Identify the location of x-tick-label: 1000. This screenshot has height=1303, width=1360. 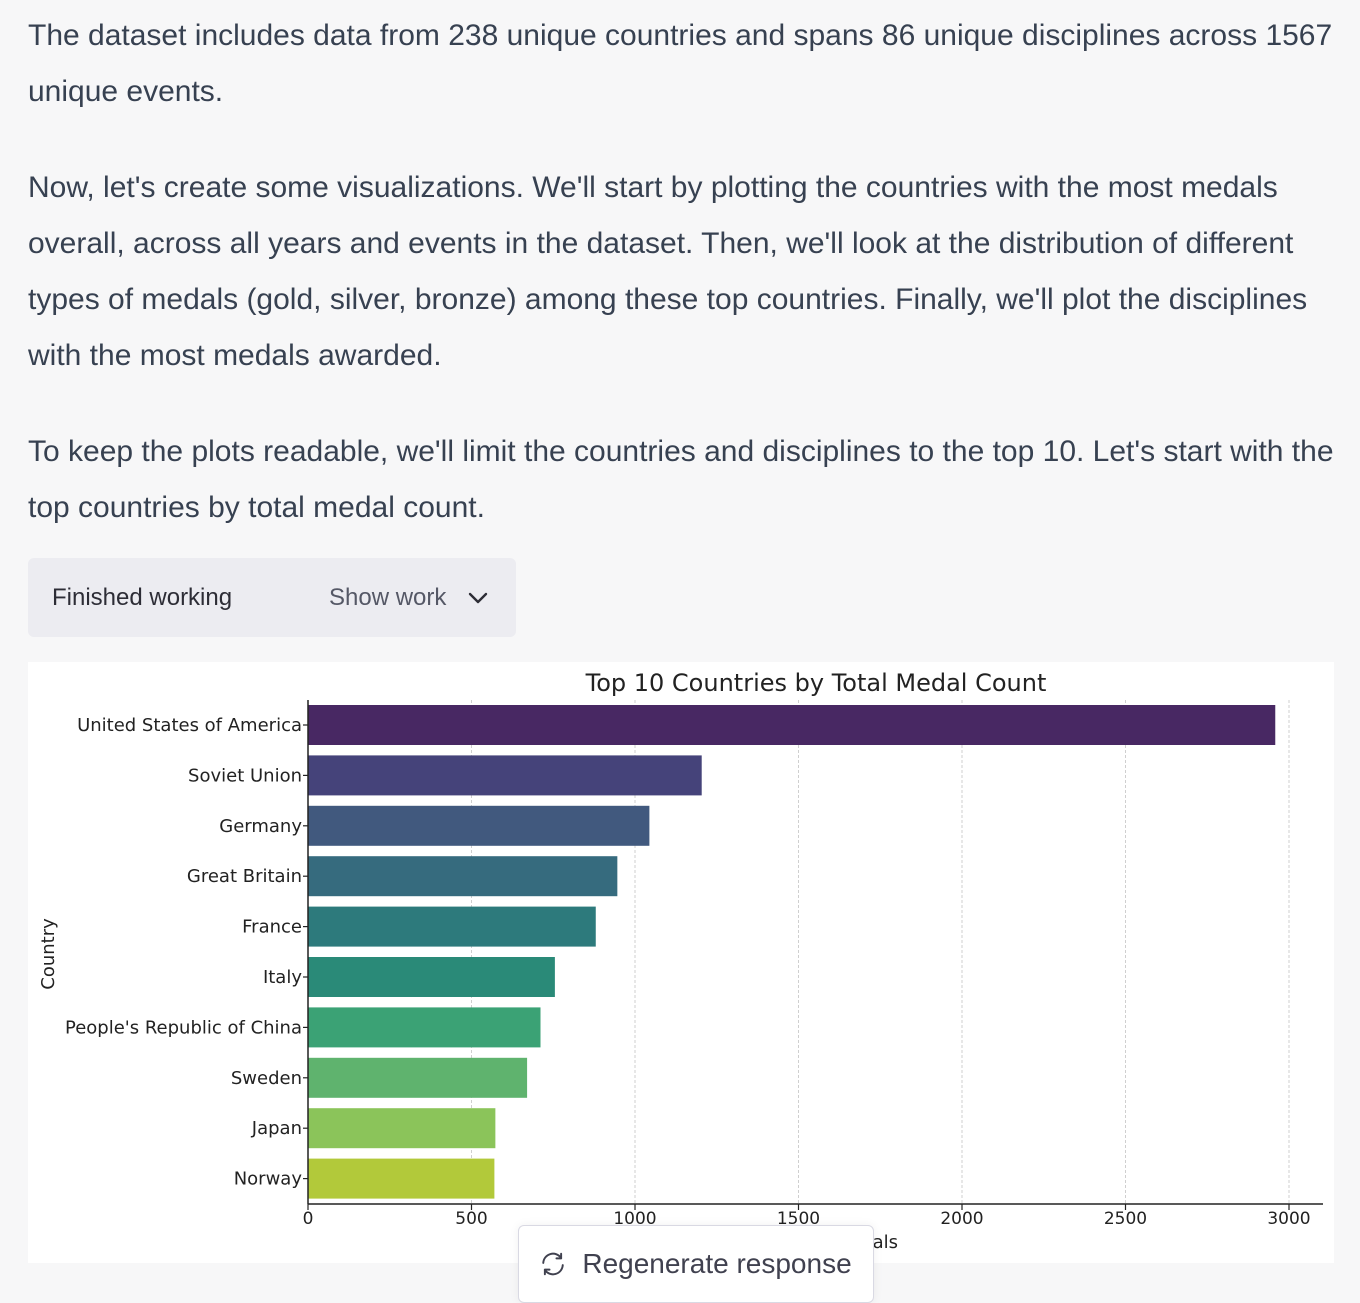
(634, 1219).